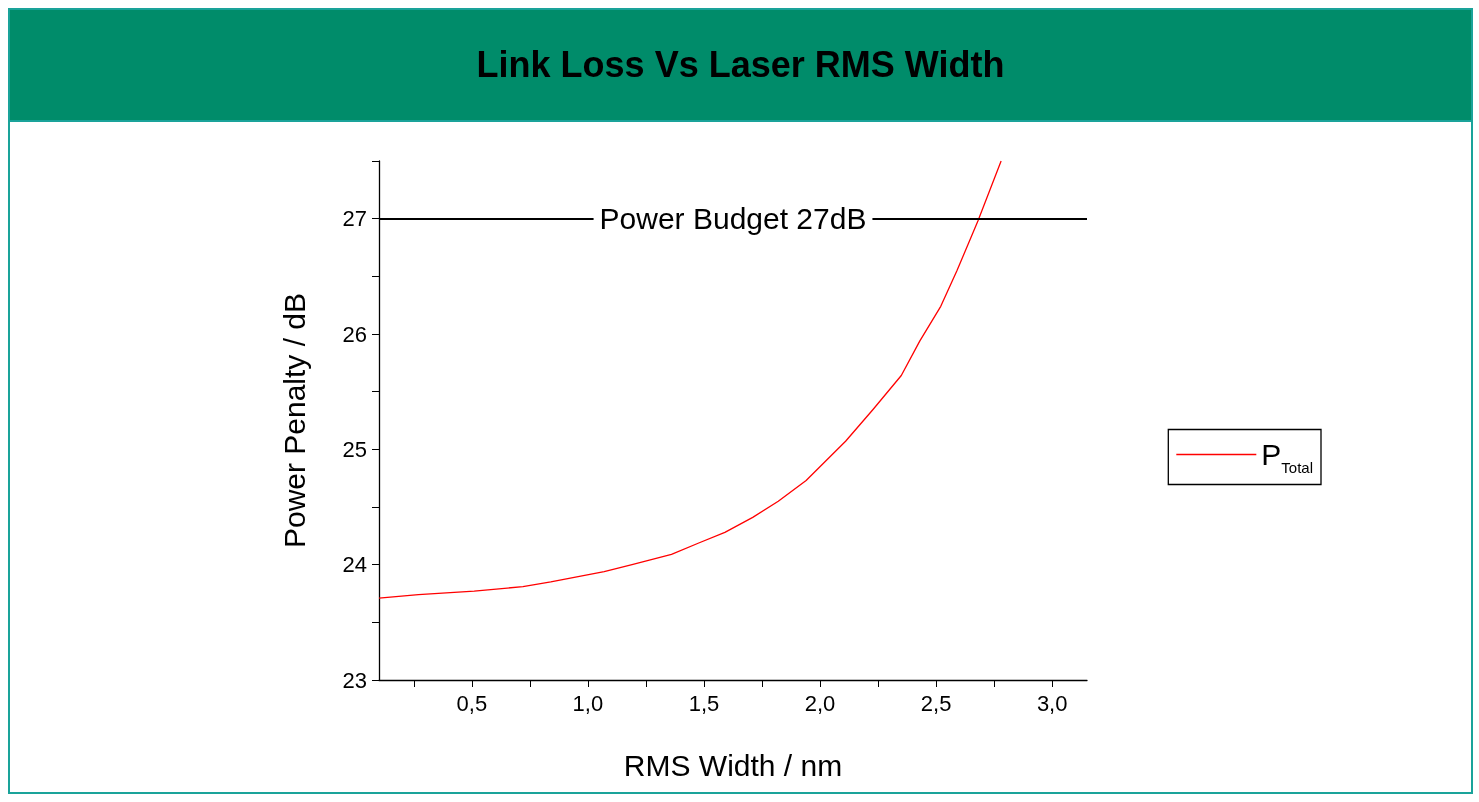 The height and width of the screenshot is (802, 1479). What do you see at coordinates (740, 65) in the screenshot?
I see `chart-title: Link Loss Vs Laser RMS Width` at bounding box center [740, 65].